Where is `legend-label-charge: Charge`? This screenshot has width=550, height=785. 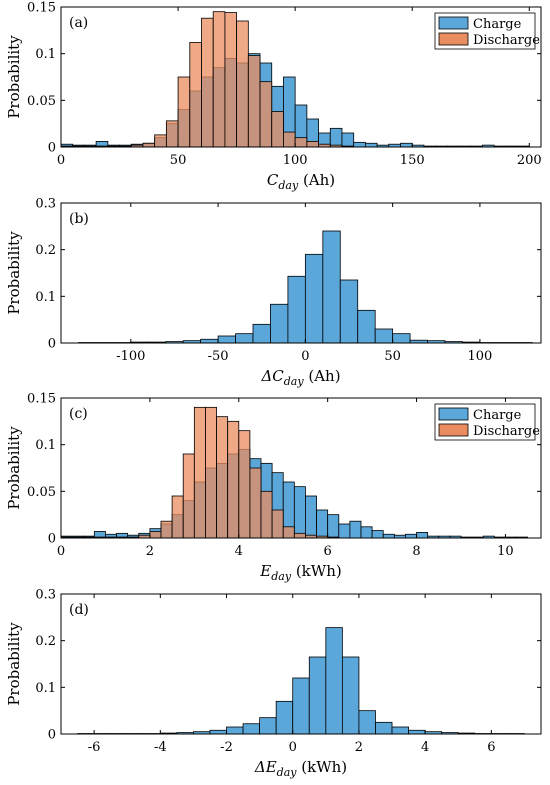
legend-label-charge: Charge is located at coordinates (497, 415).